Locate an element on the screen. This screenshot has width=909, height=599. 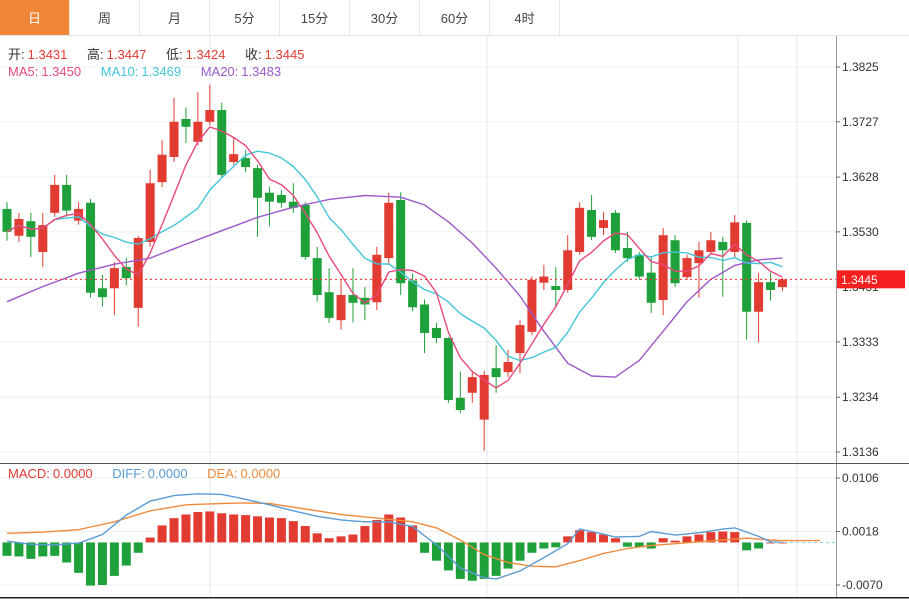
current-price-badge is located at coordinates (871, 279).